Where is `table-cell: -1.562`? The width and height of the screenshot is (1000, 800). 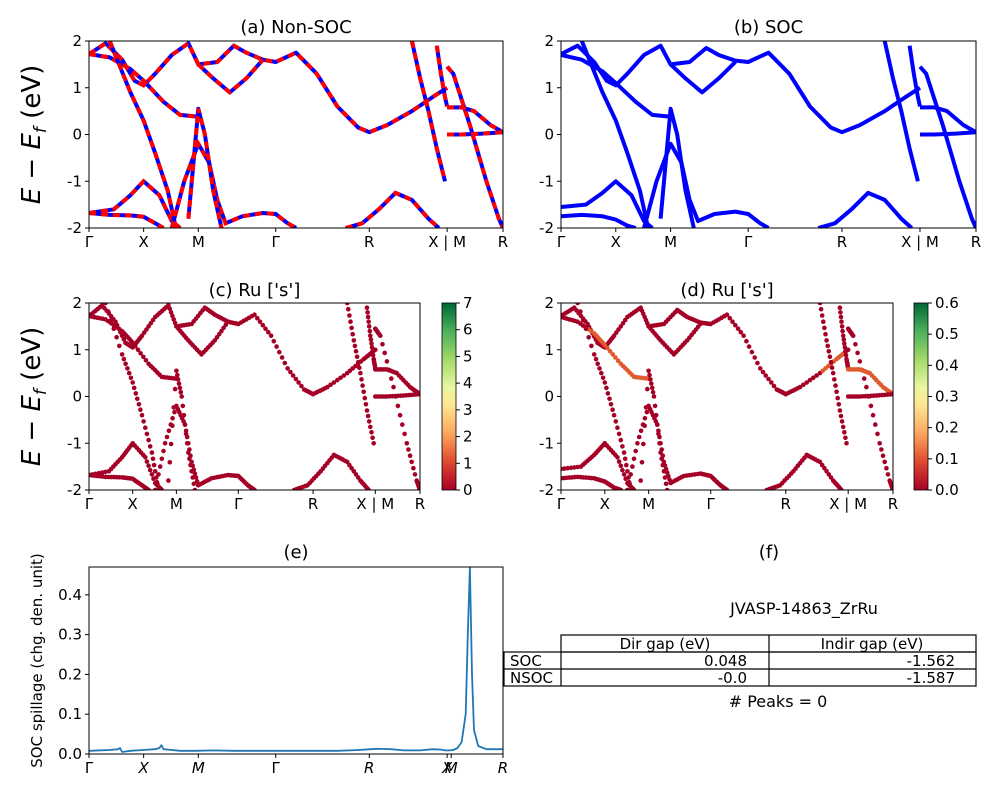
table-cell: -1.562 is located at coordinates (931, 661).